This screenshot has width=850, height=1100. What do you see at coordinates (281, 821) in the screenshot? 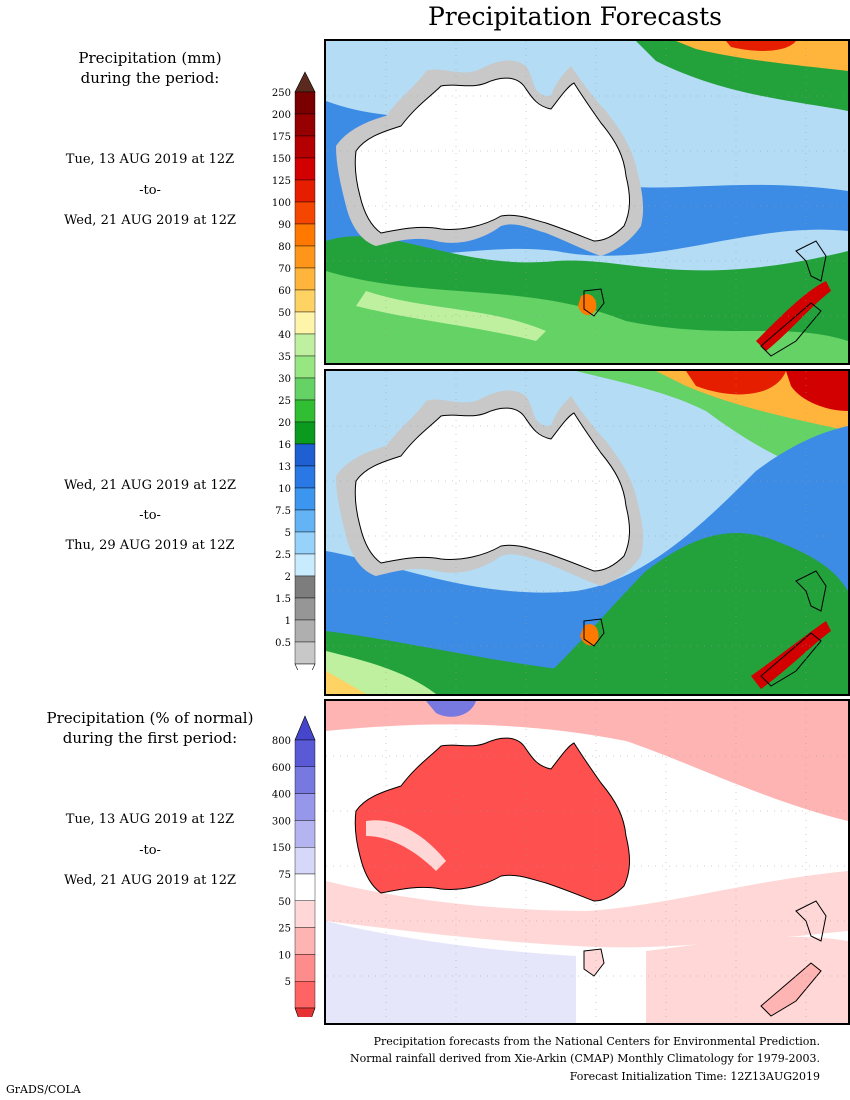
I see `pct-colorbar-tick-label: 300` at bounding box center [281, 821].